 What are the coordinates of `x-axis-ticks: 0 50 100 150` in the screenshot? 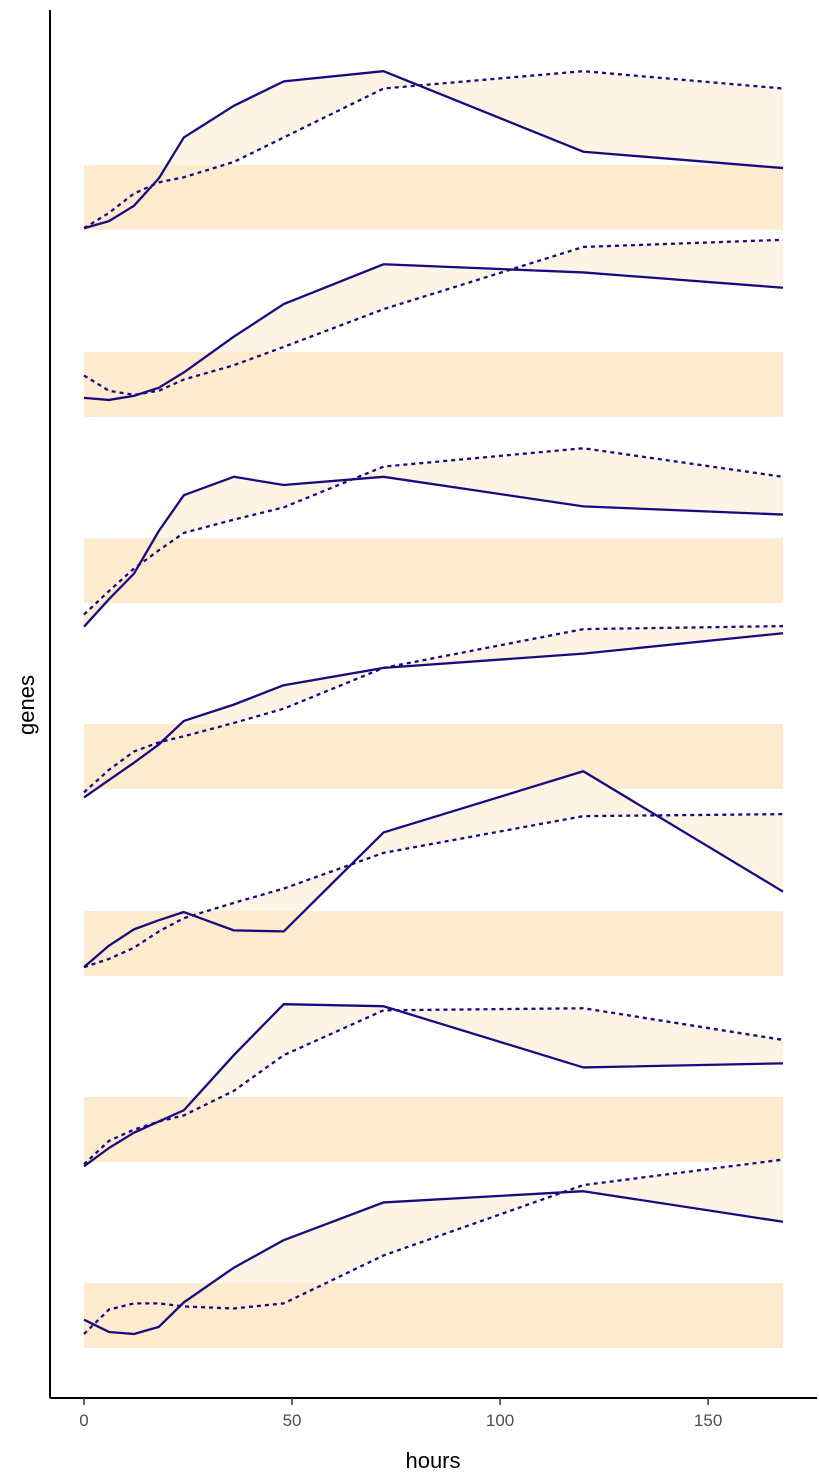 It's located at (400, 1414).